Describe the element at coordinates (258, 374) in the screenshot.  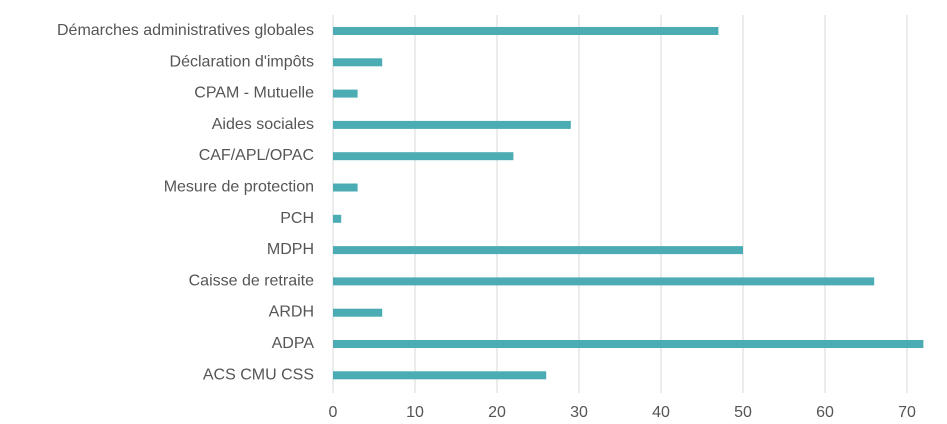
I see `category-label: ACS CMU CSS` at that location.